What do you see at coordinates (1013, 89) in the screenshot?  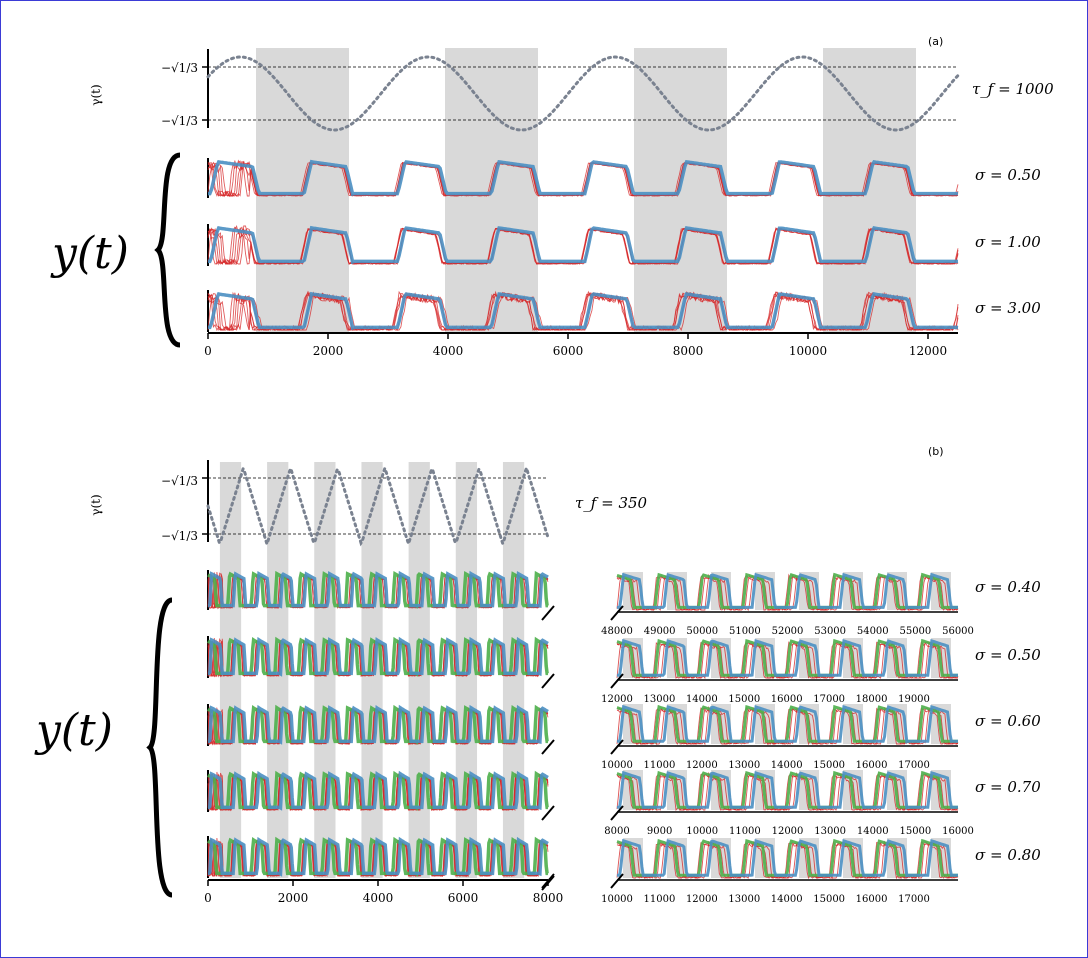 I see `panel-a-tau-label: τ_f = 1000` at bounding box center [1013, 89].